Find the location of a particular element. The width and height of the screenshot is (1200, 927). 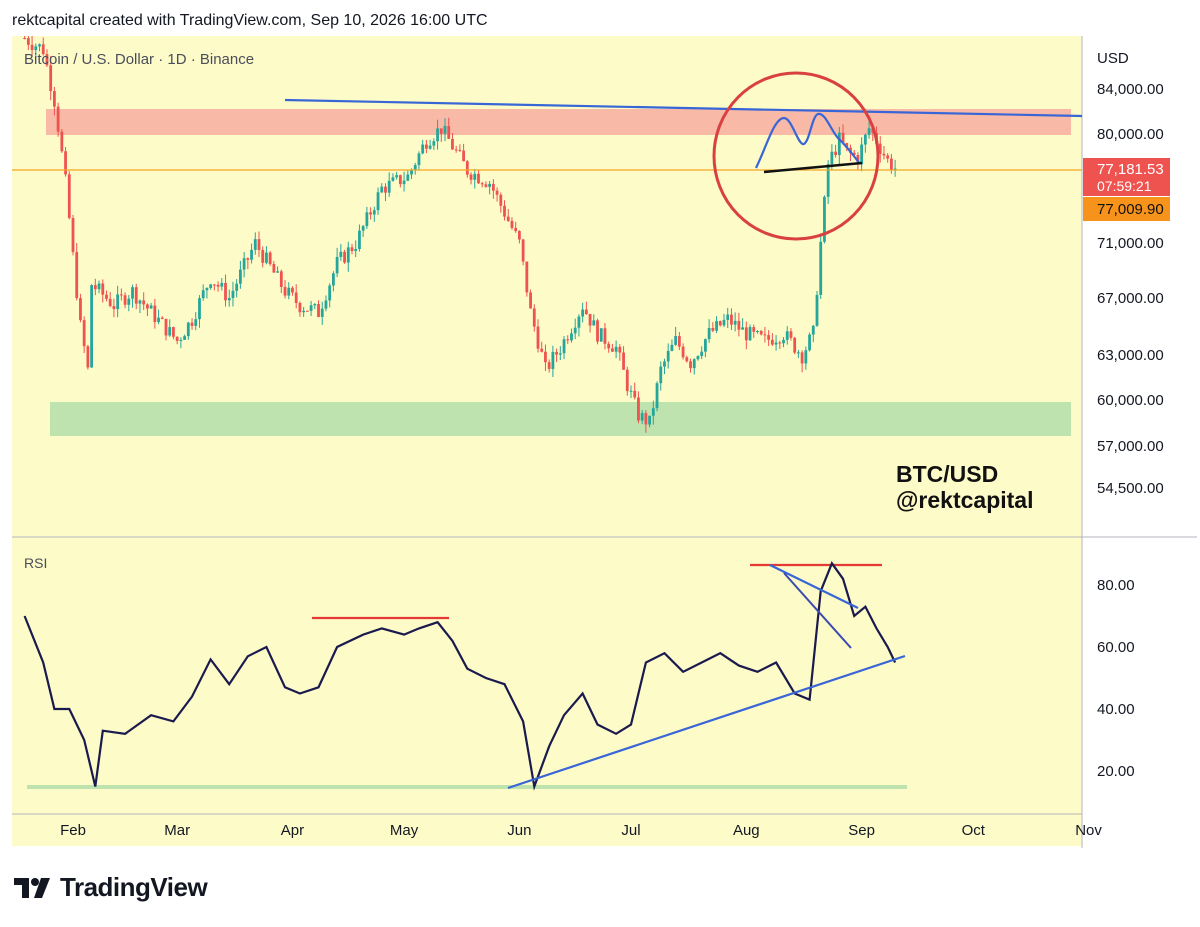

tradingview-logo: TradingView is located at coordinates (111, 887).